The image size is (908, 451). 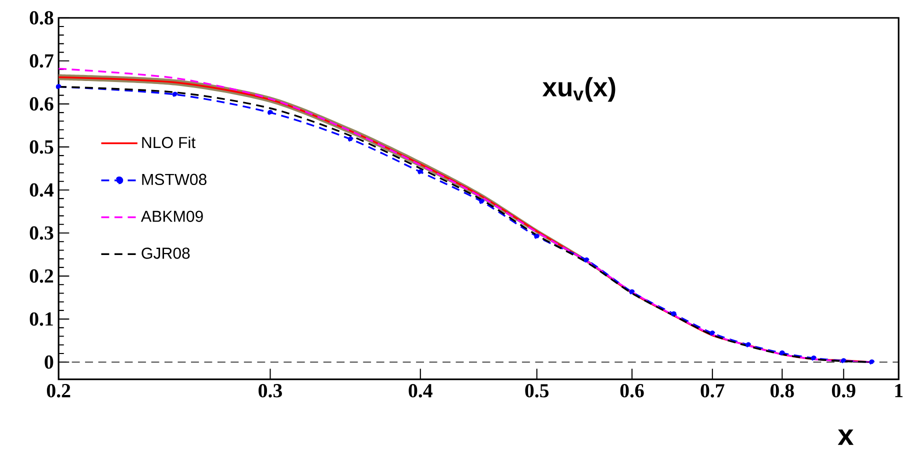 I want to click on x-tick-label: 0.2, so click(x=58, y=391).